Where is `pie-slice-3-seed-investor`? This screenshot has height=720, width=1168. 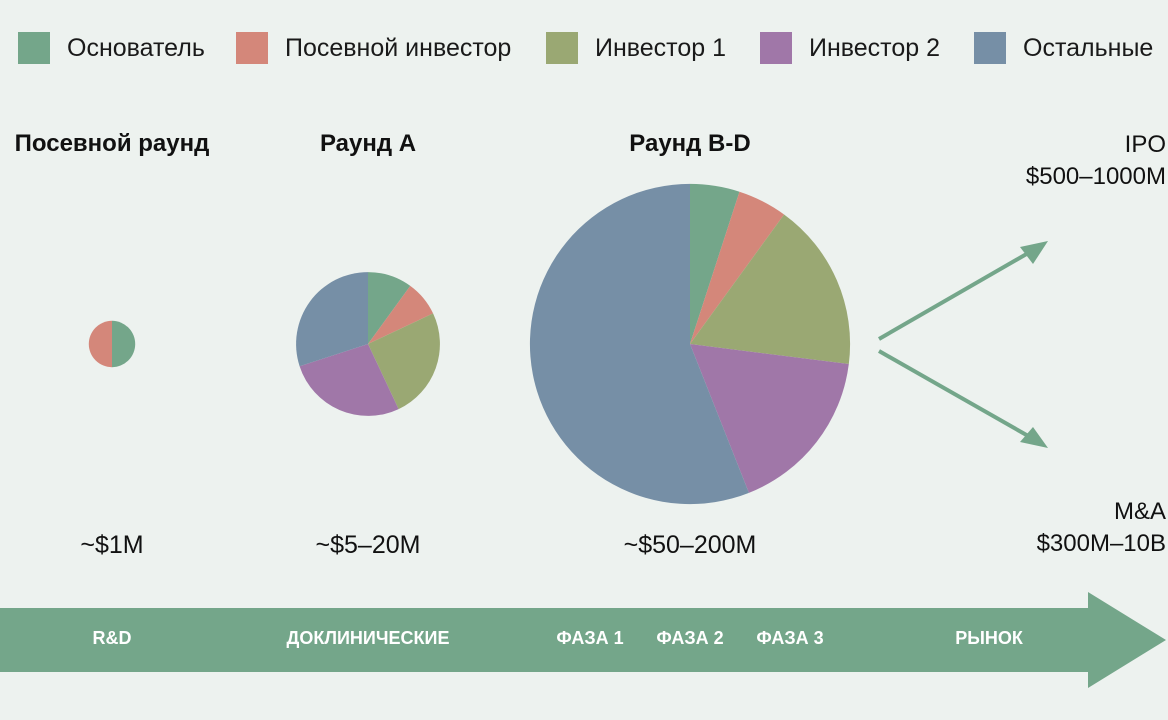 pie-slice-3-seed-investor is located at coordinates (737, 267).